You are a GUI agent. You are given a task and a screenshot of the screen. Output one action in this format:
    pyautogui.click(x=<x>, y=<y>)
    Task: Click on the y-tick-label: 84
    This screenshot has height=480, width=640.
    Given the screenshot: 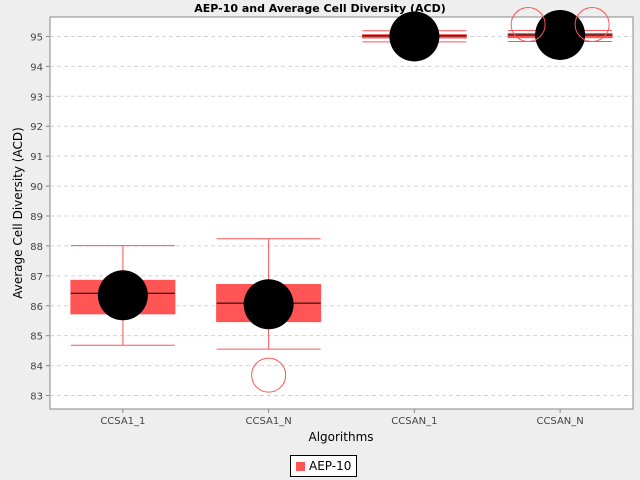 What is the action you would take?
    pyautogui.click(x=36, y=367)
    